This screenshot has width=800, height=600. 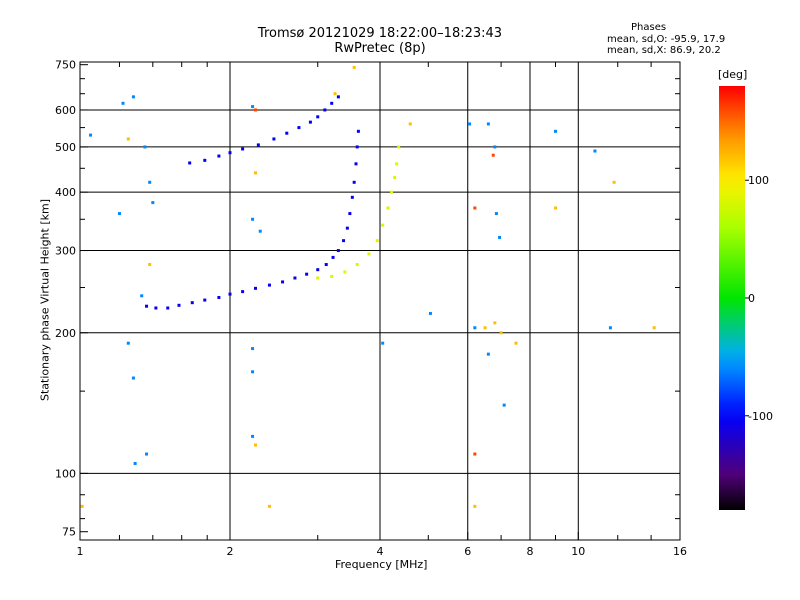 What do you see at coordinates (649, 27) in the screenshot?
I see `phases-label: Phases` at bounding box center [649, 27].